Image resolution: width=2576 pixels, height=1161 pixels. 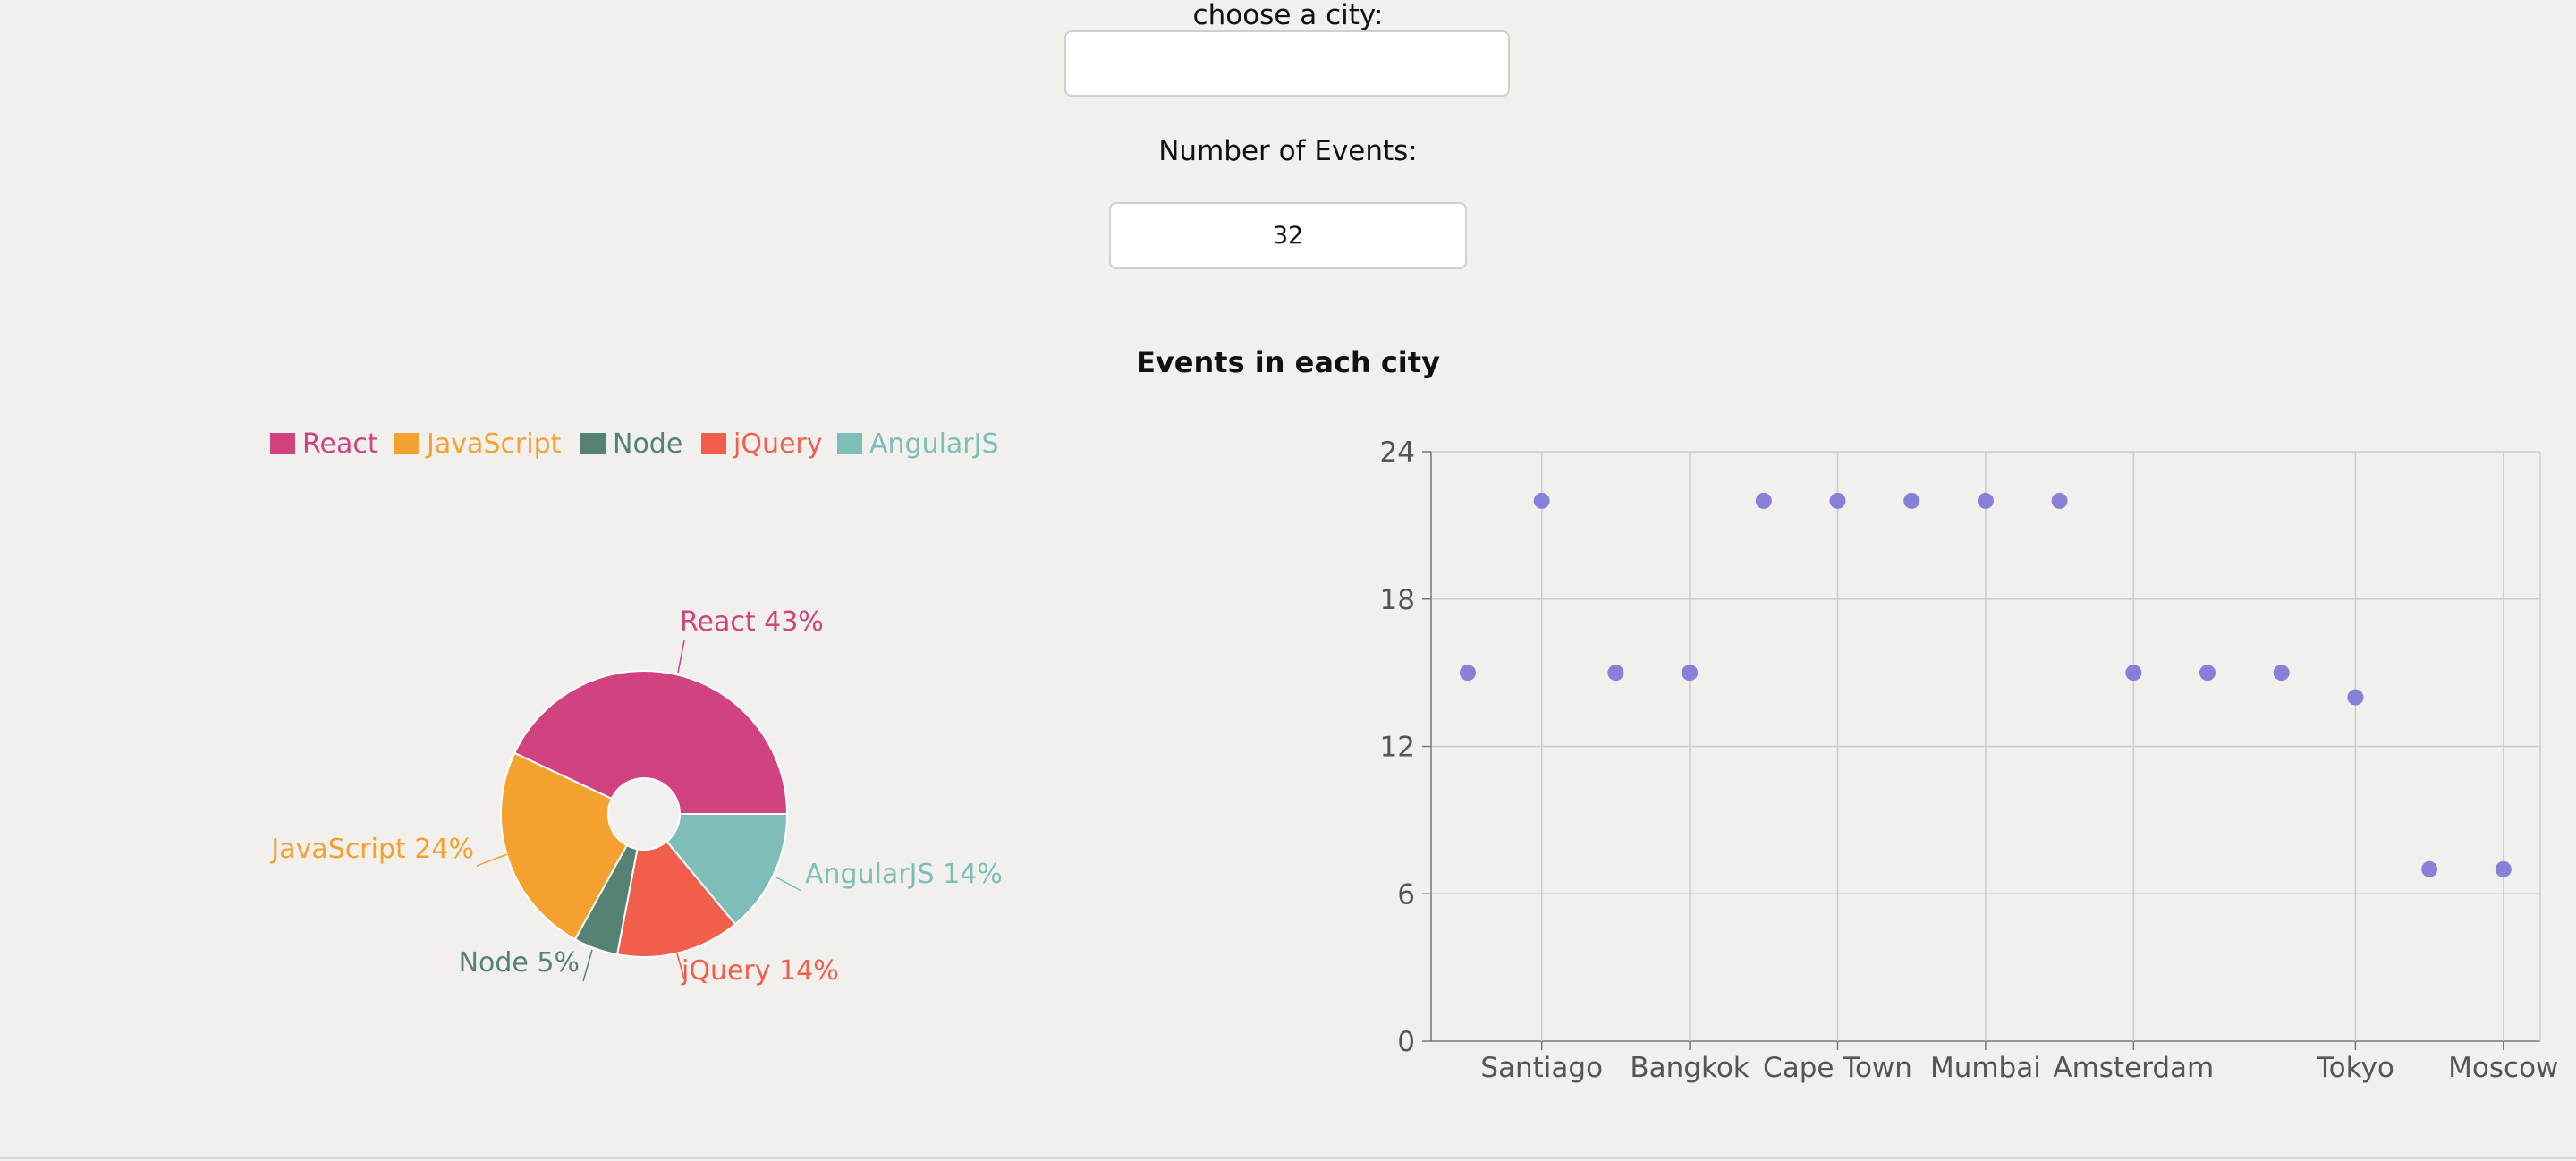 I want to click on x-tick-label-amsterdam: Amsterdam, so click(x=2133, y=1068).